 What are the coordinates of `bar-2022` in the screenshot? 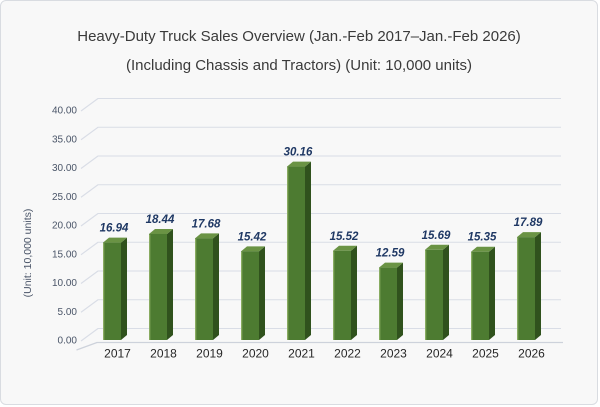 It's located at (345, 292).